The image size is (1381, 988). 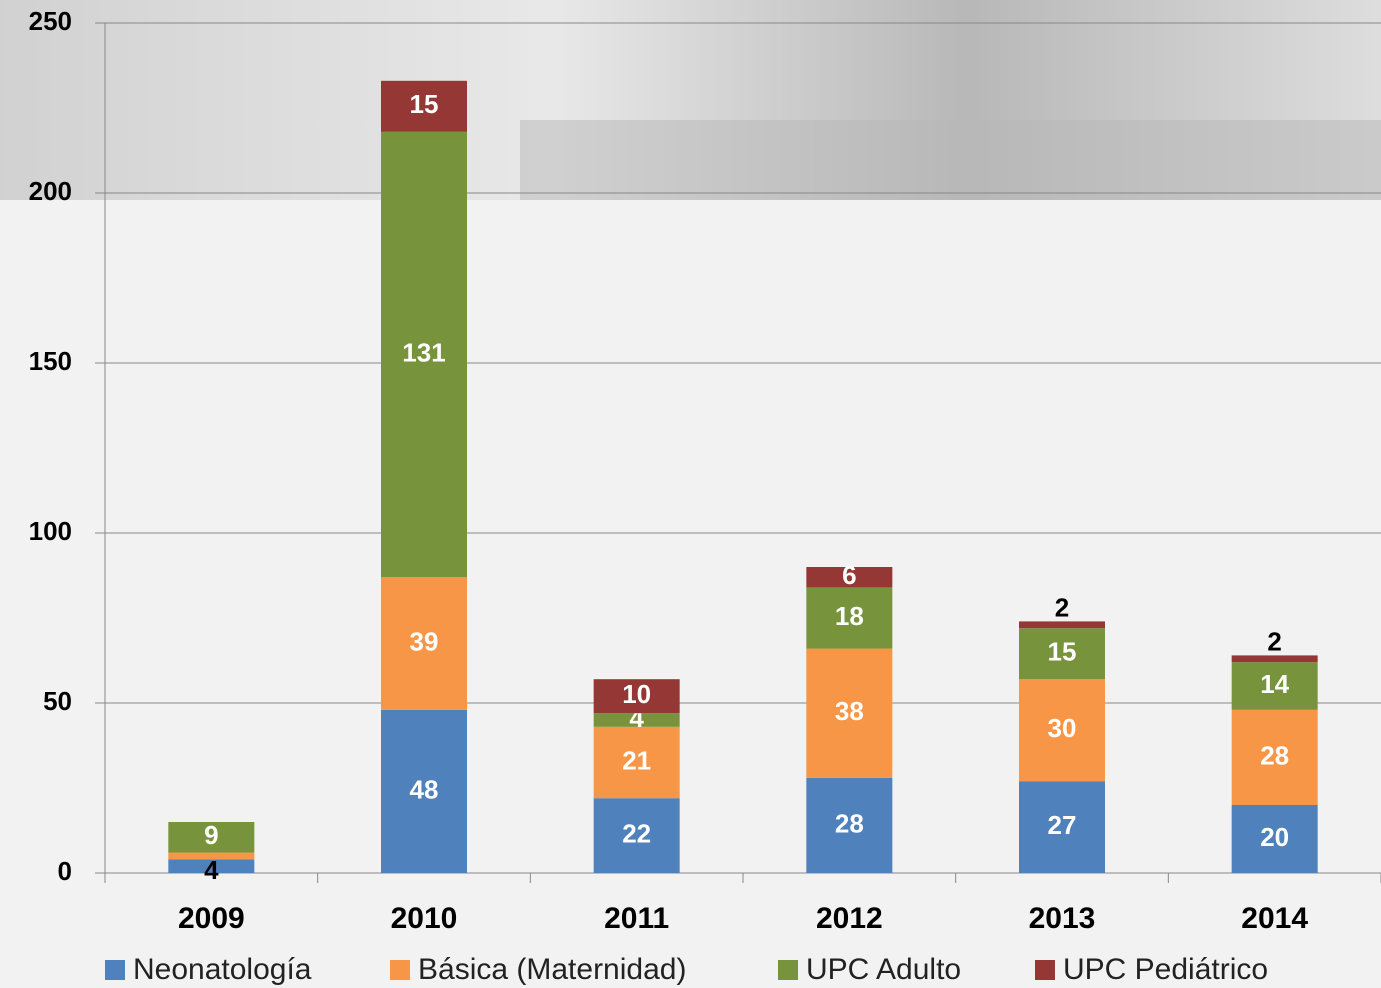 I want to click on data-label: 10, so click(x=636, y=694).